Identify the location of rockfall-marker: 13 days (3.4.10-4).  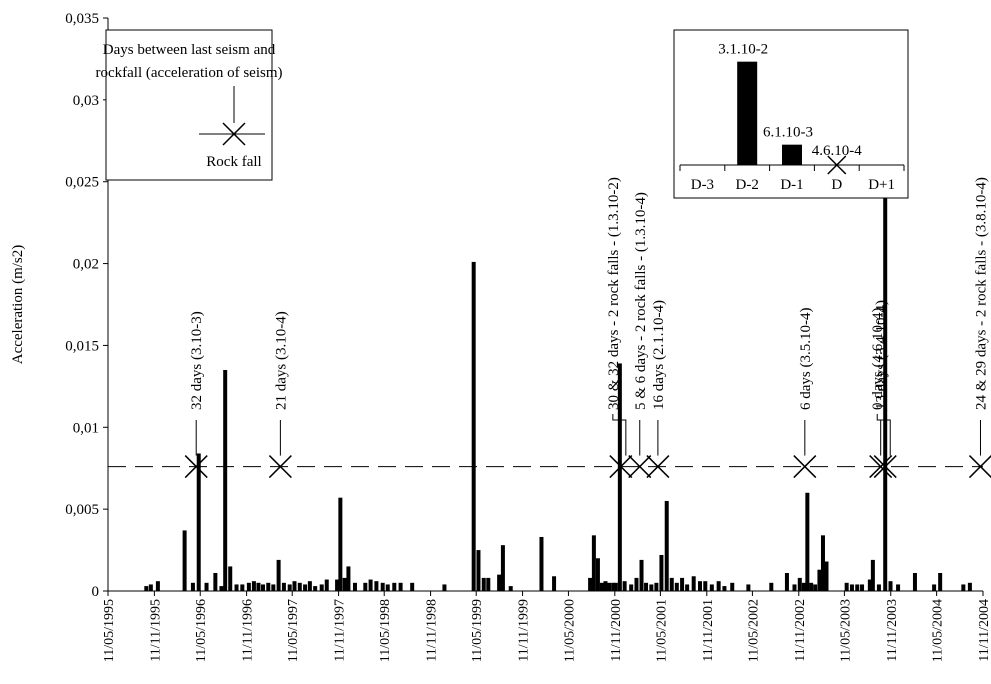
(881, 389).